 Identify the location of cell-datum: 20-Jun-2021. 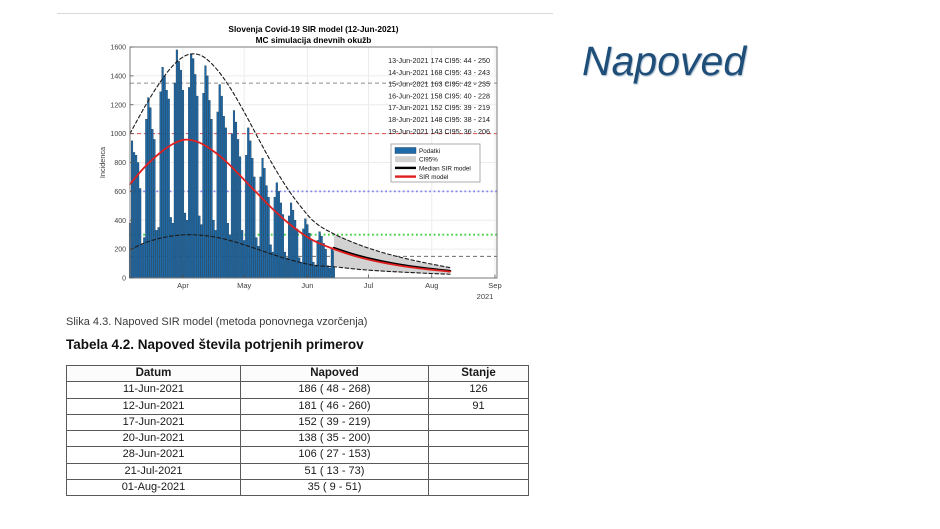
(153, 439).